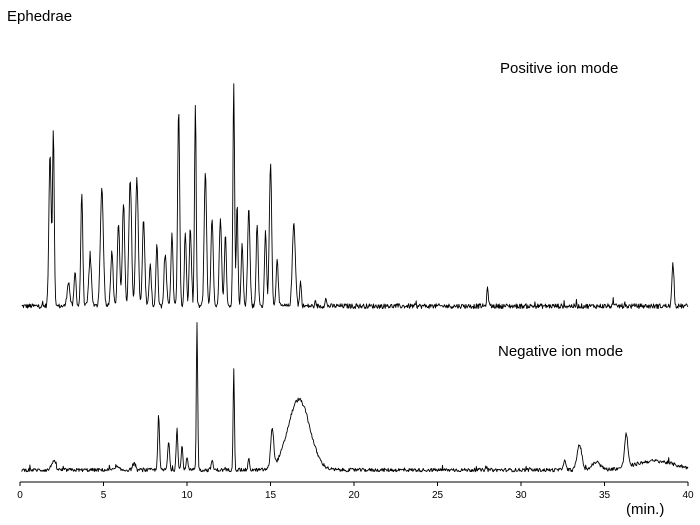 The image size is (700, 525). What do you see at coordinates (605, 495) in the screenshot?
I see `x-tick-label: 35` at bounding box center [605, 495].